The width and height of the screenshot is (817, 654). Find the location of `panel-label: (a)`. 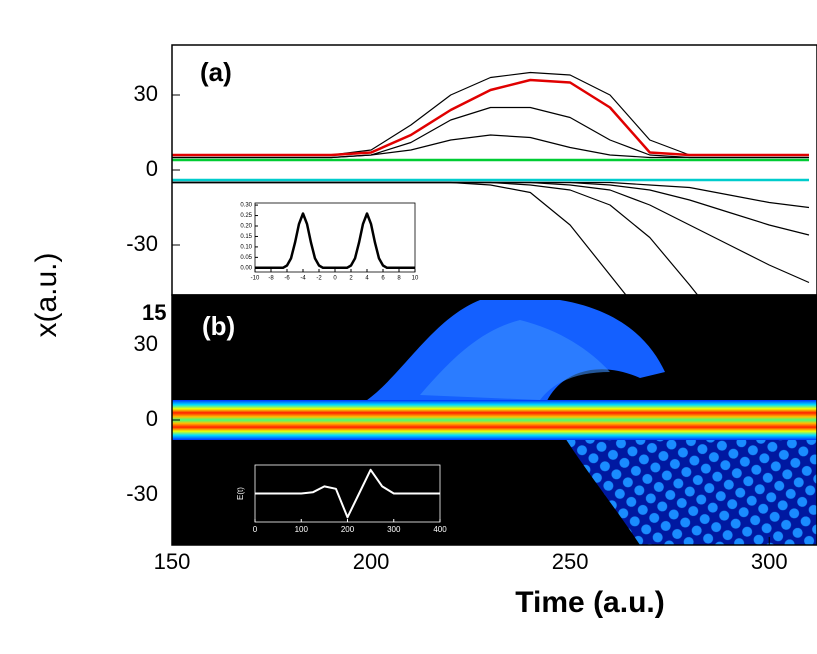

panel-label: (a) is located at coordinates (216, 72).